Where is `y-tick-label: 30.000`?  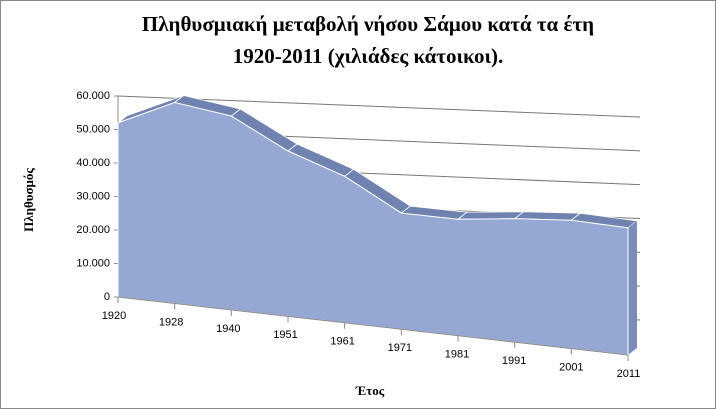 y-tick-label: 30.000 is located at coordinates (93, 196).